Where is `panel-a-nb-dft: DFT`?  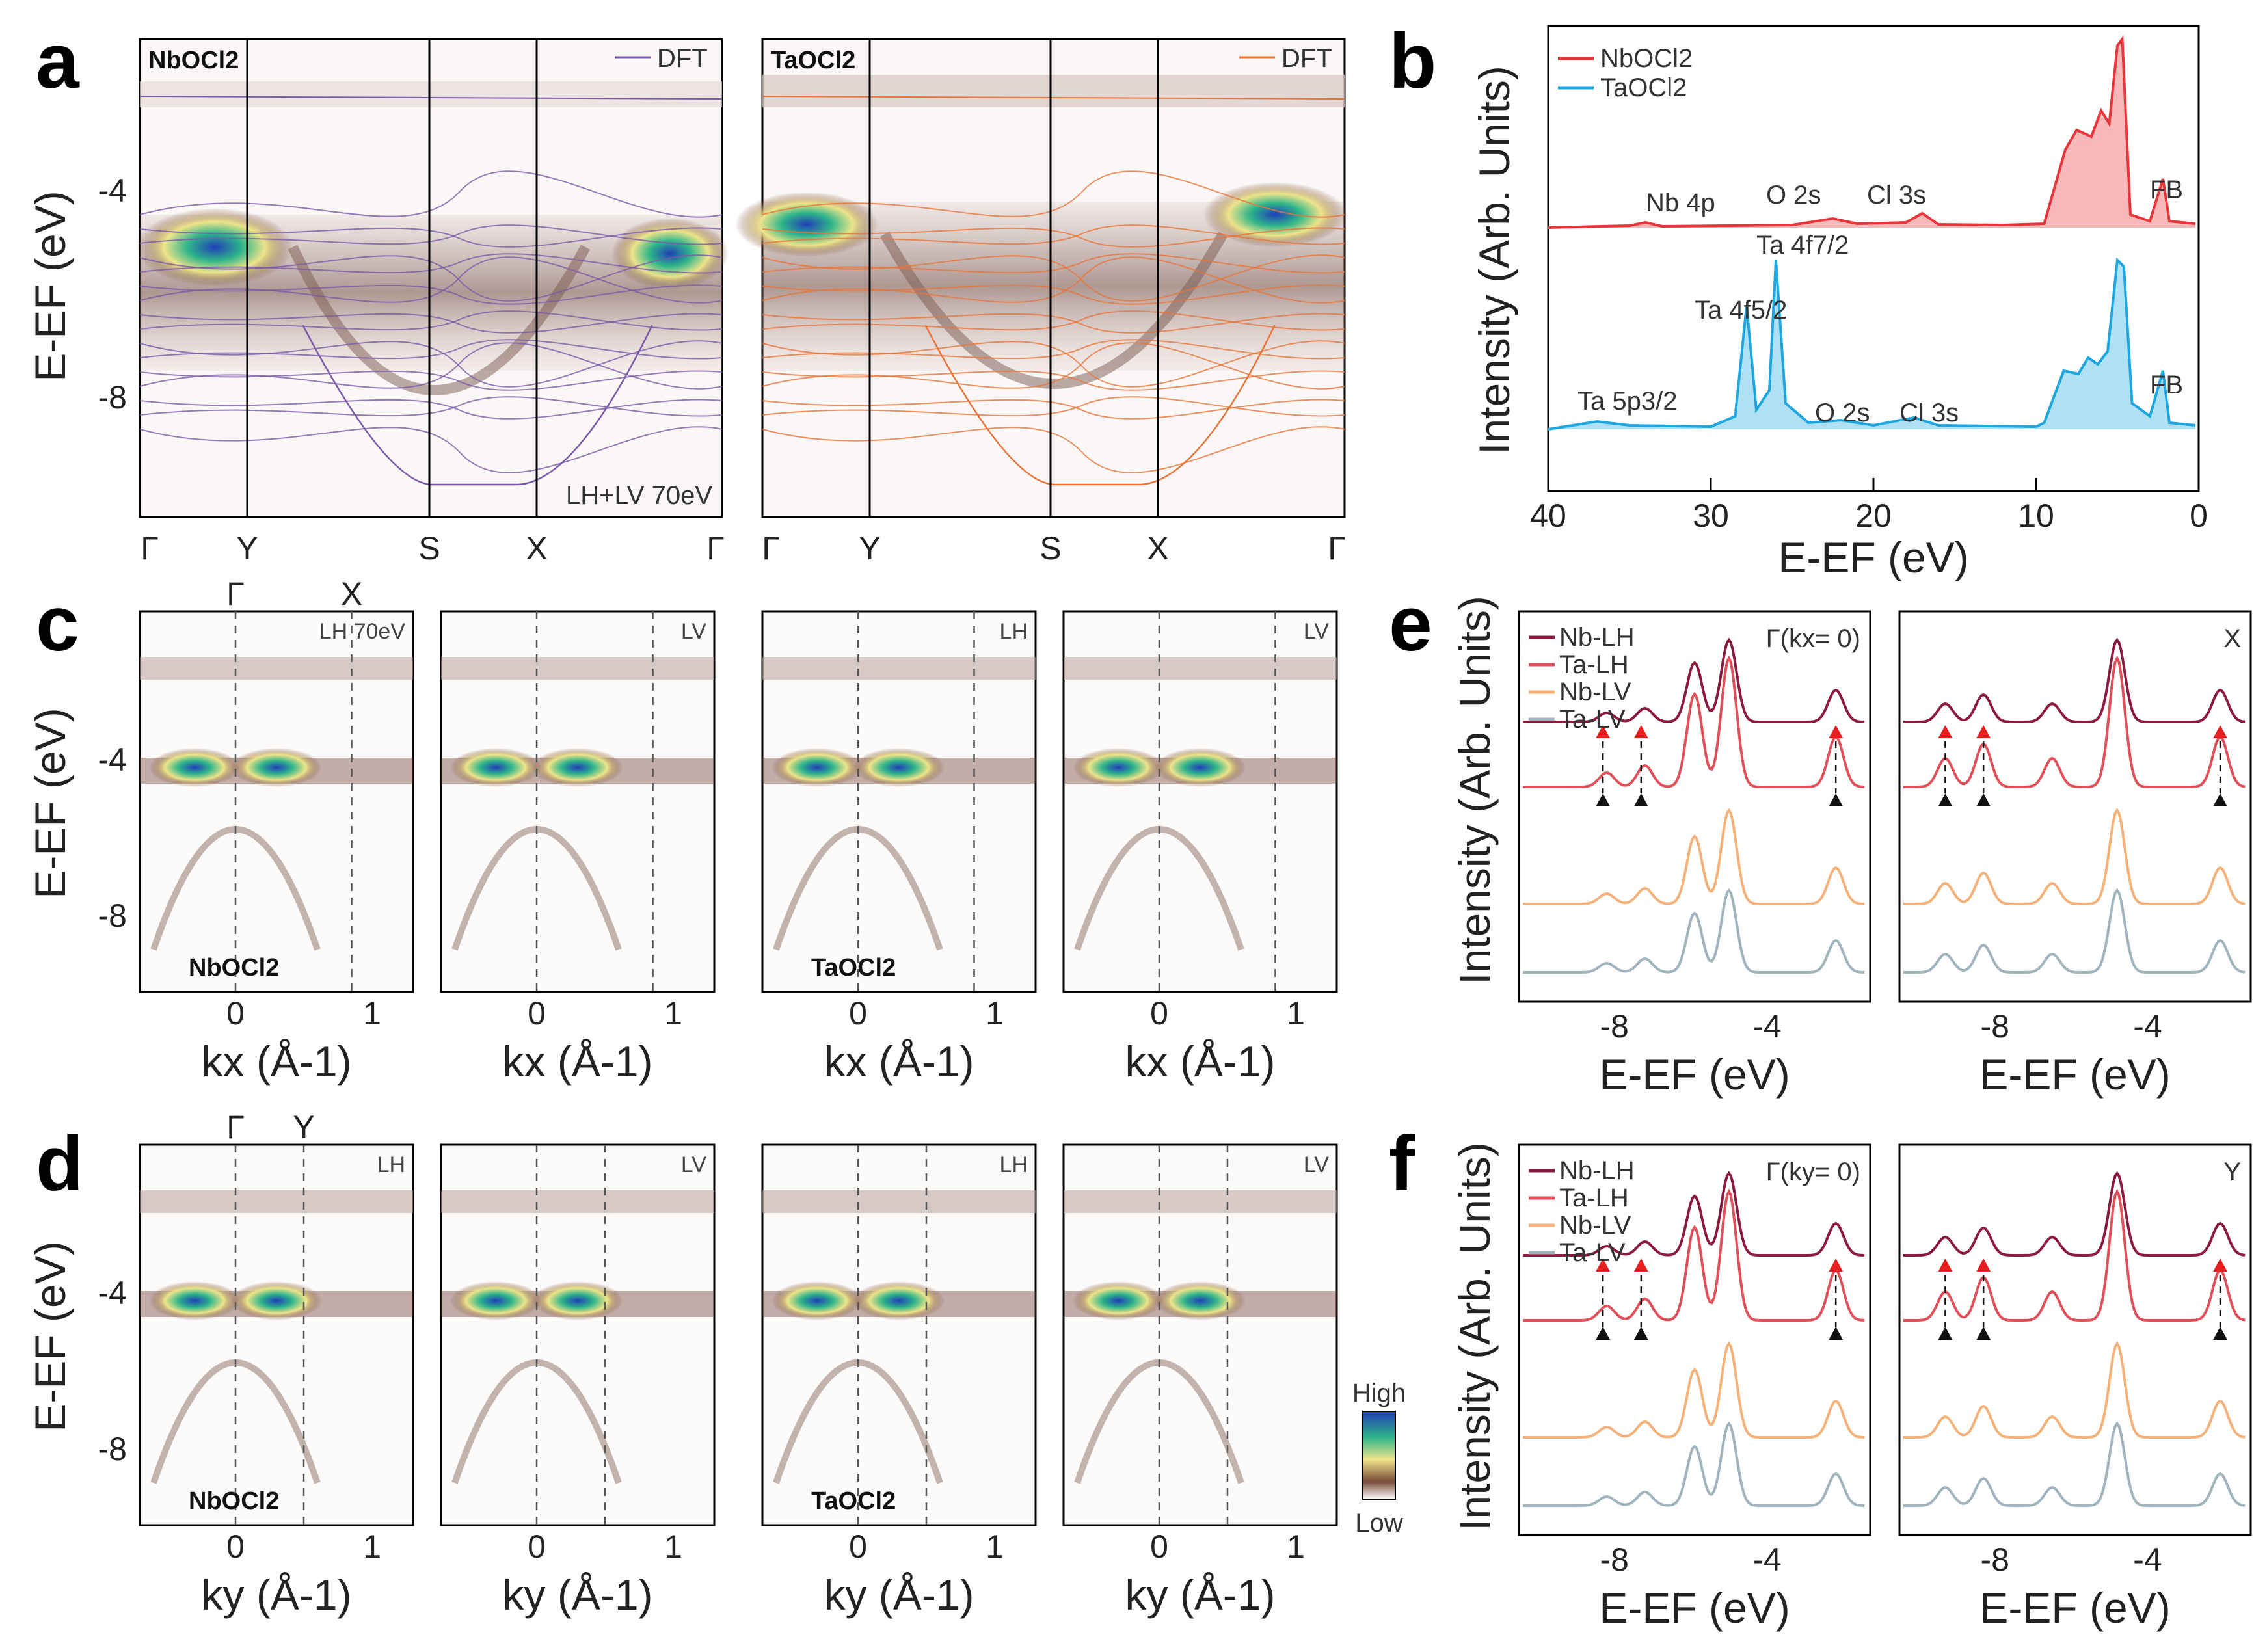
panel-a-nb-dft: DFT is located at coordinates (682, 59).